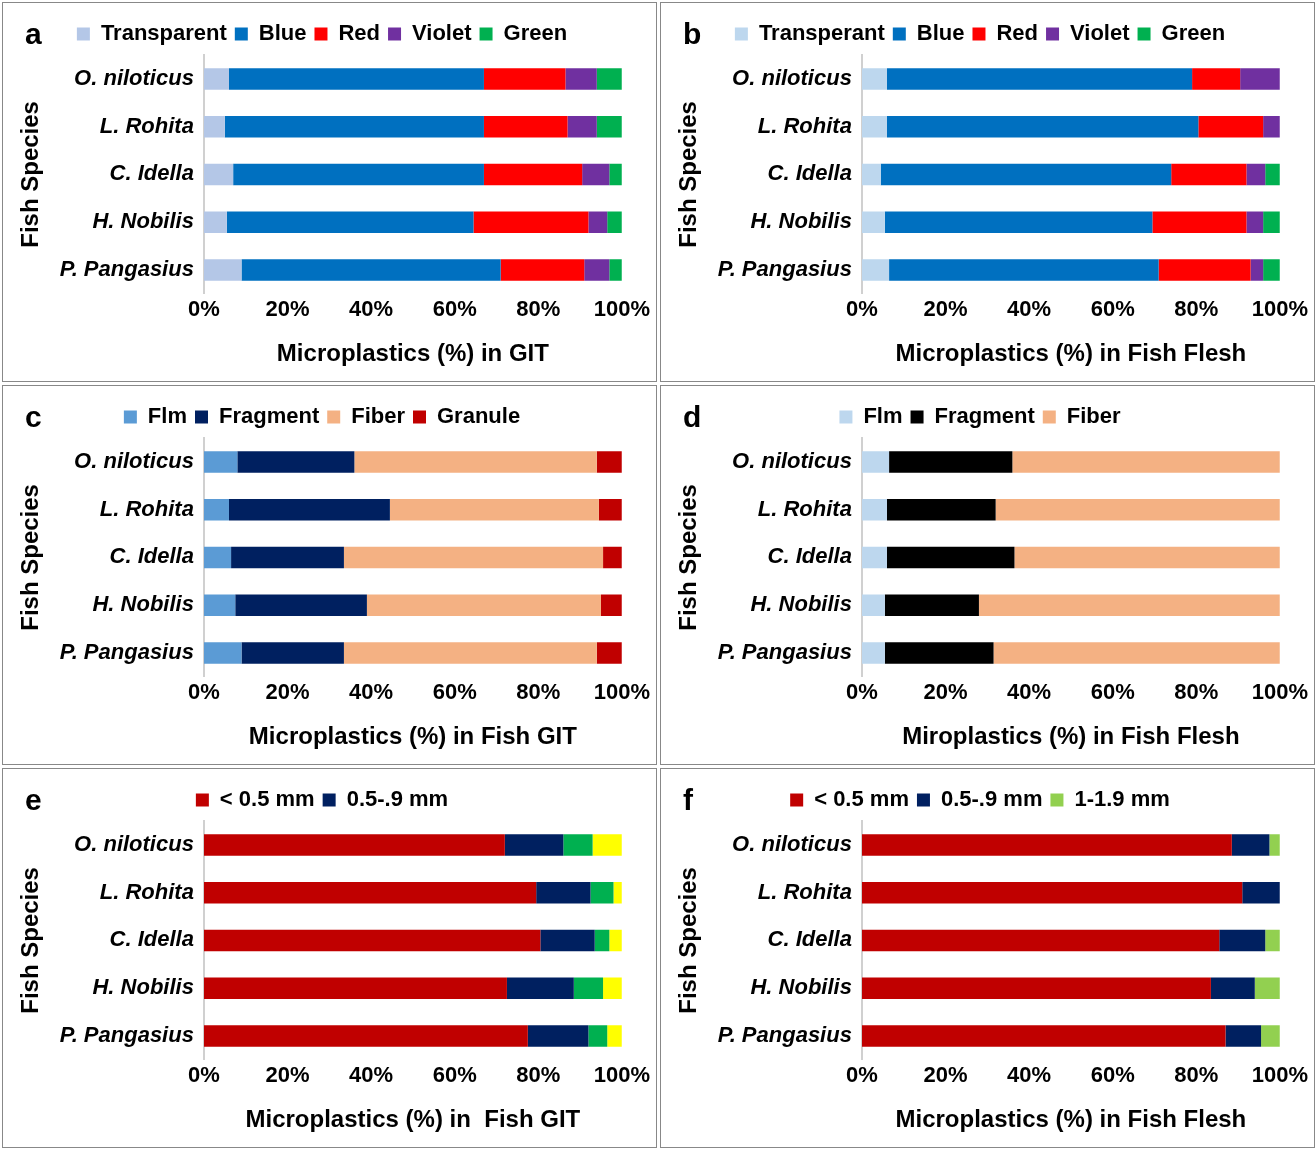  Describe the element at coordinates (204, 309) in the screenshot. I see `x-tick-label: 0%` at that location.